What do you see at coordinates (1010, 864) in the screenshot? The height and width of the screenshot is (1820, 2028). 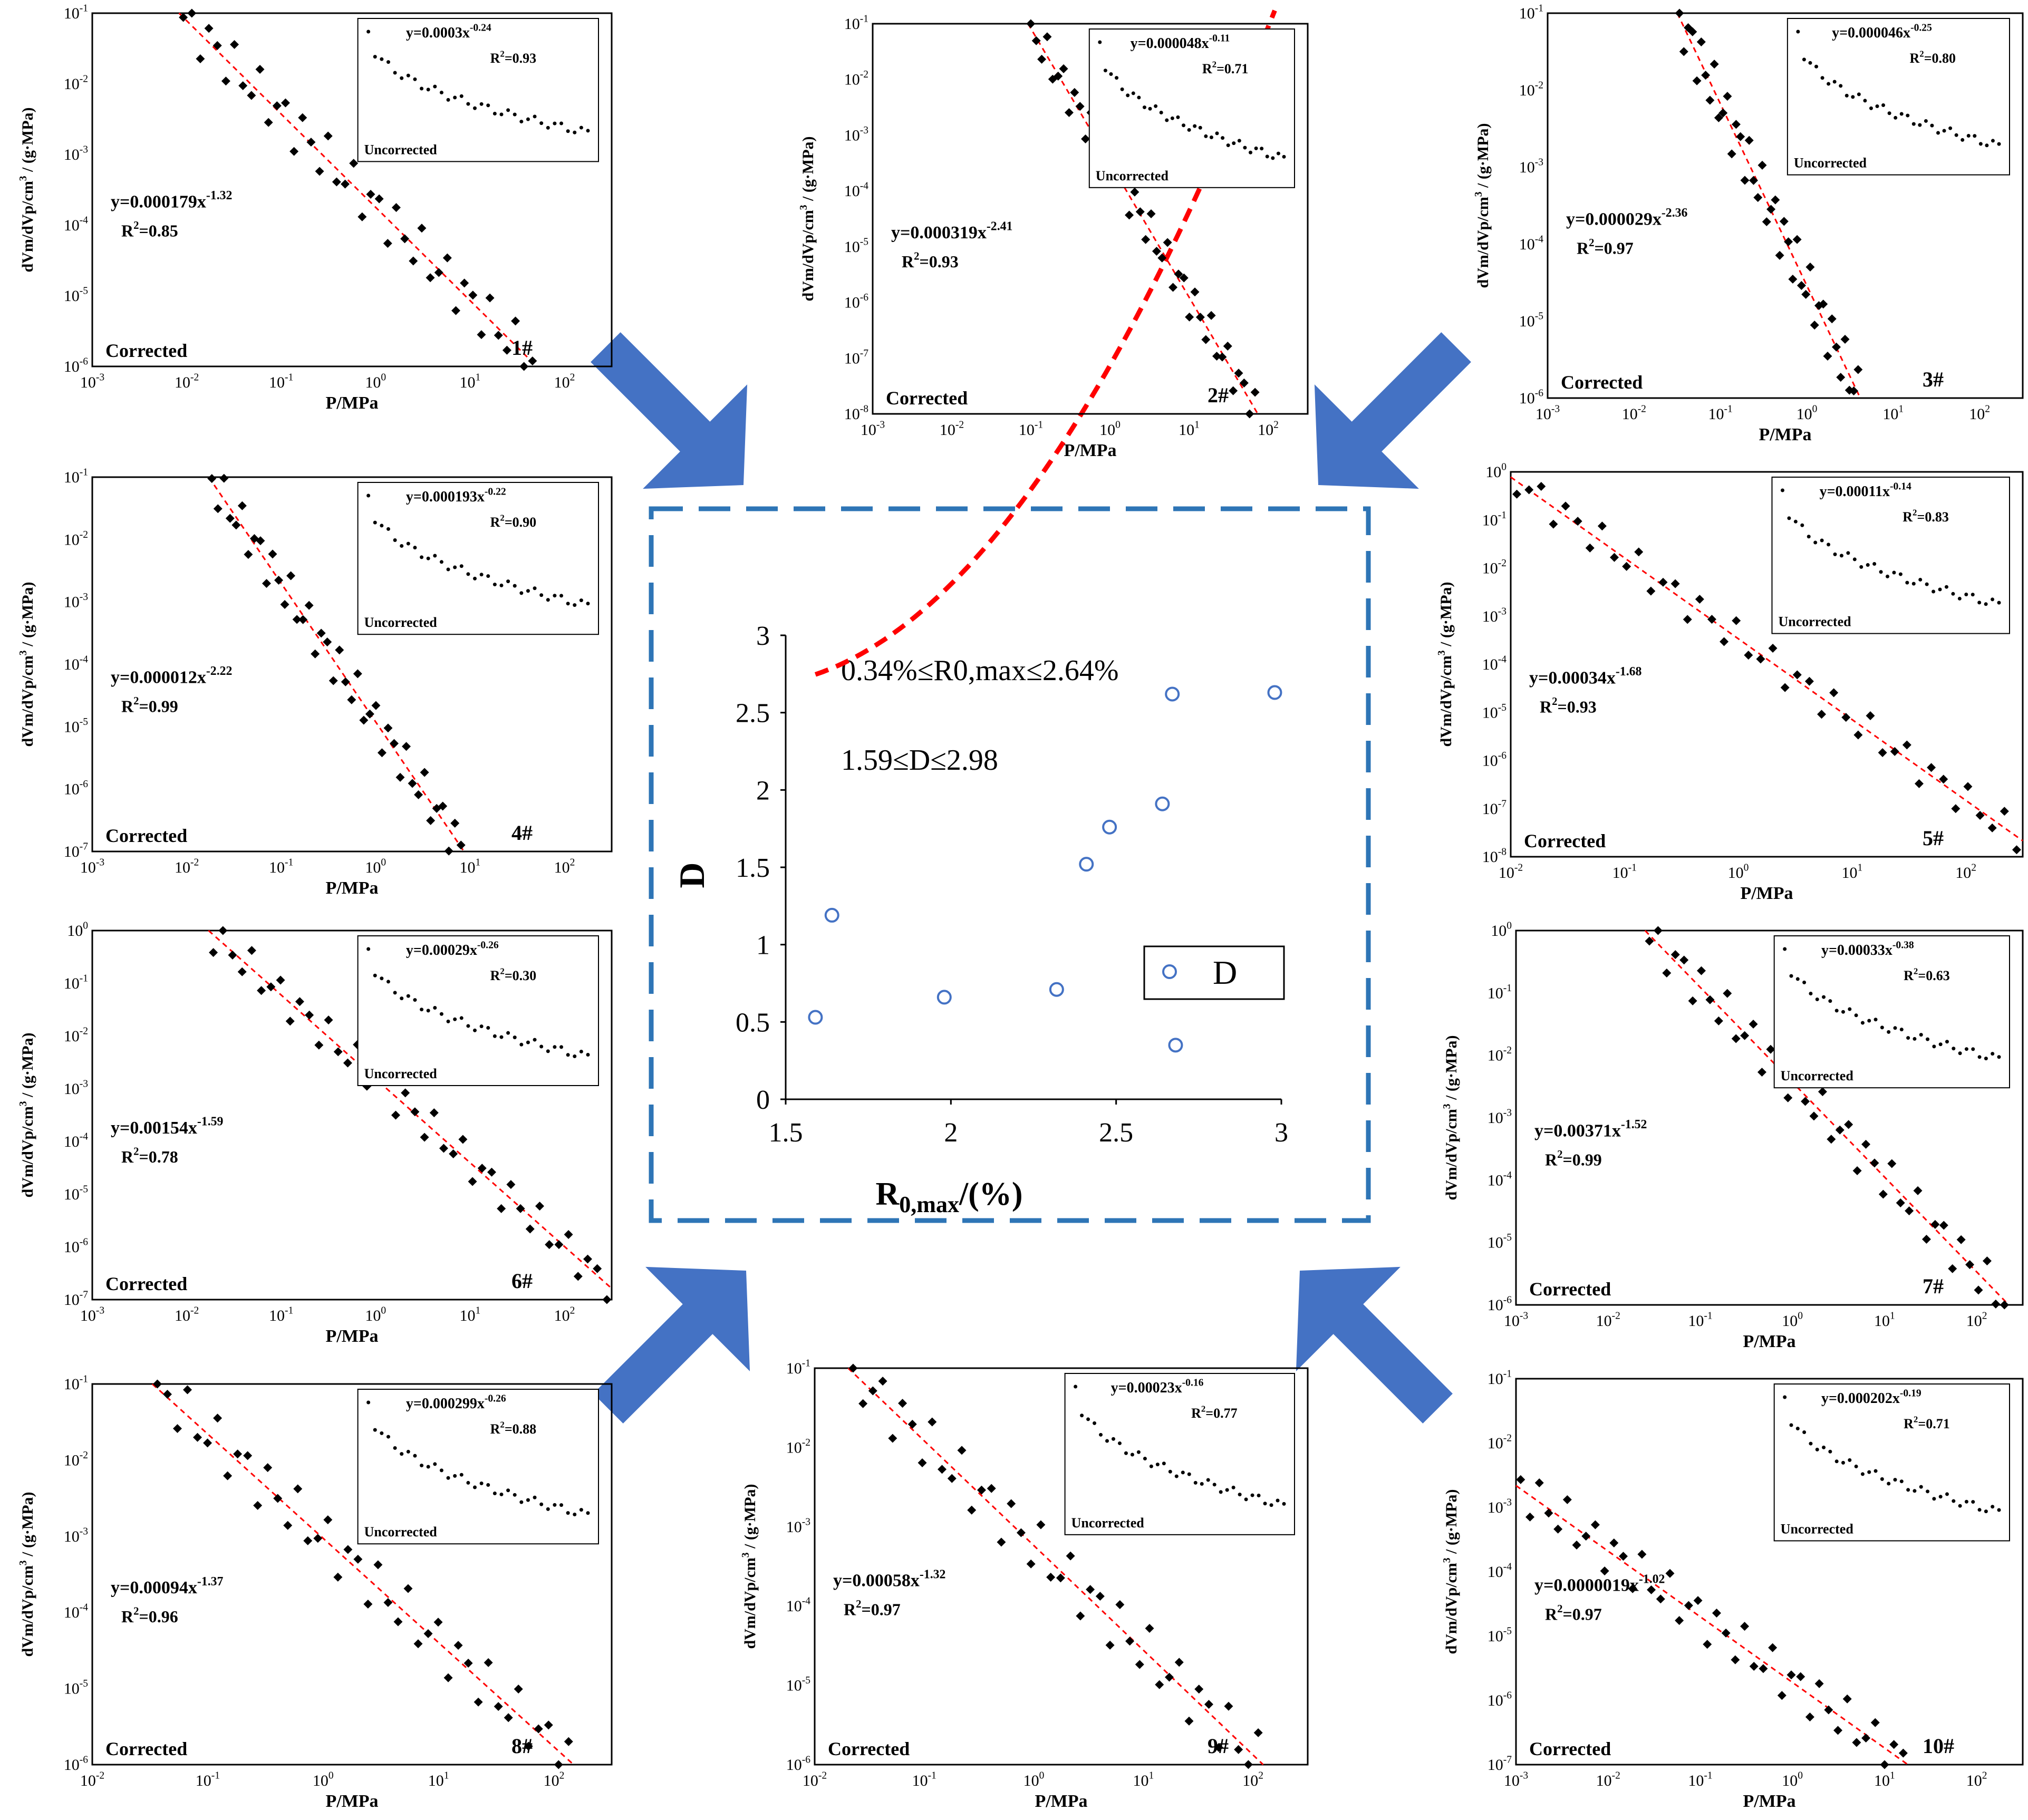 I see `center-frame-border` at bounding box center [1010, 864].